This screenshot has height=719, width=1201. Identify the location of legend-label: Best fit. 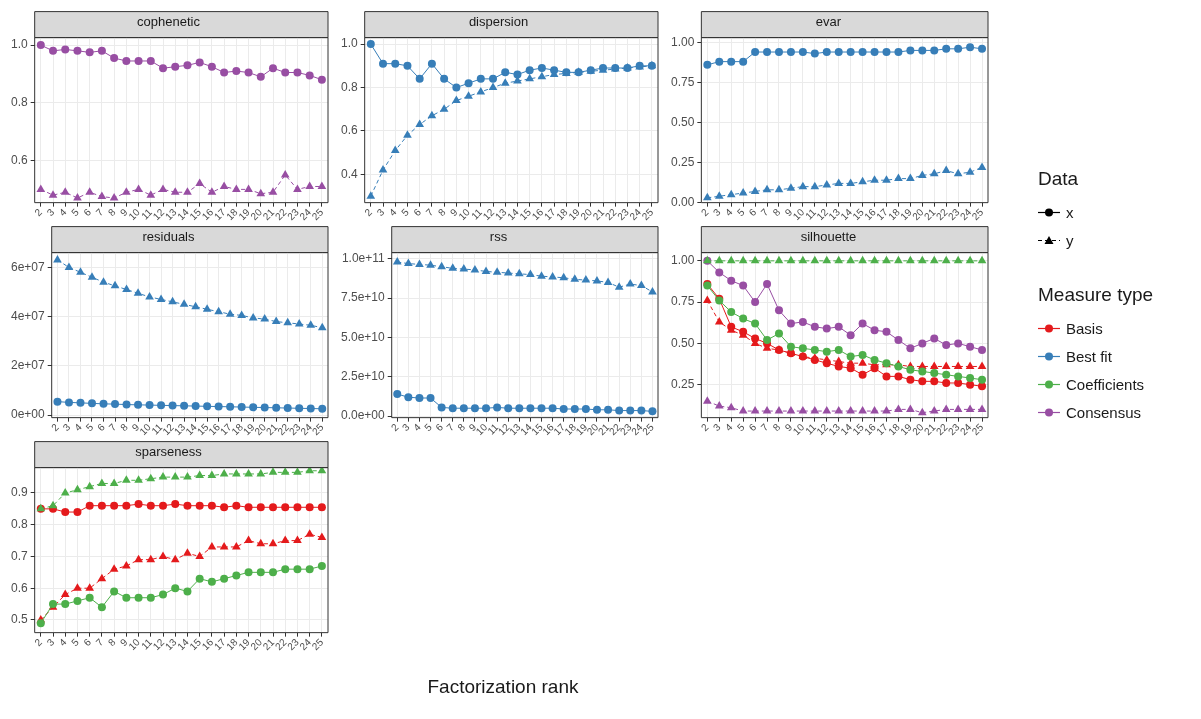
(1089, 356).